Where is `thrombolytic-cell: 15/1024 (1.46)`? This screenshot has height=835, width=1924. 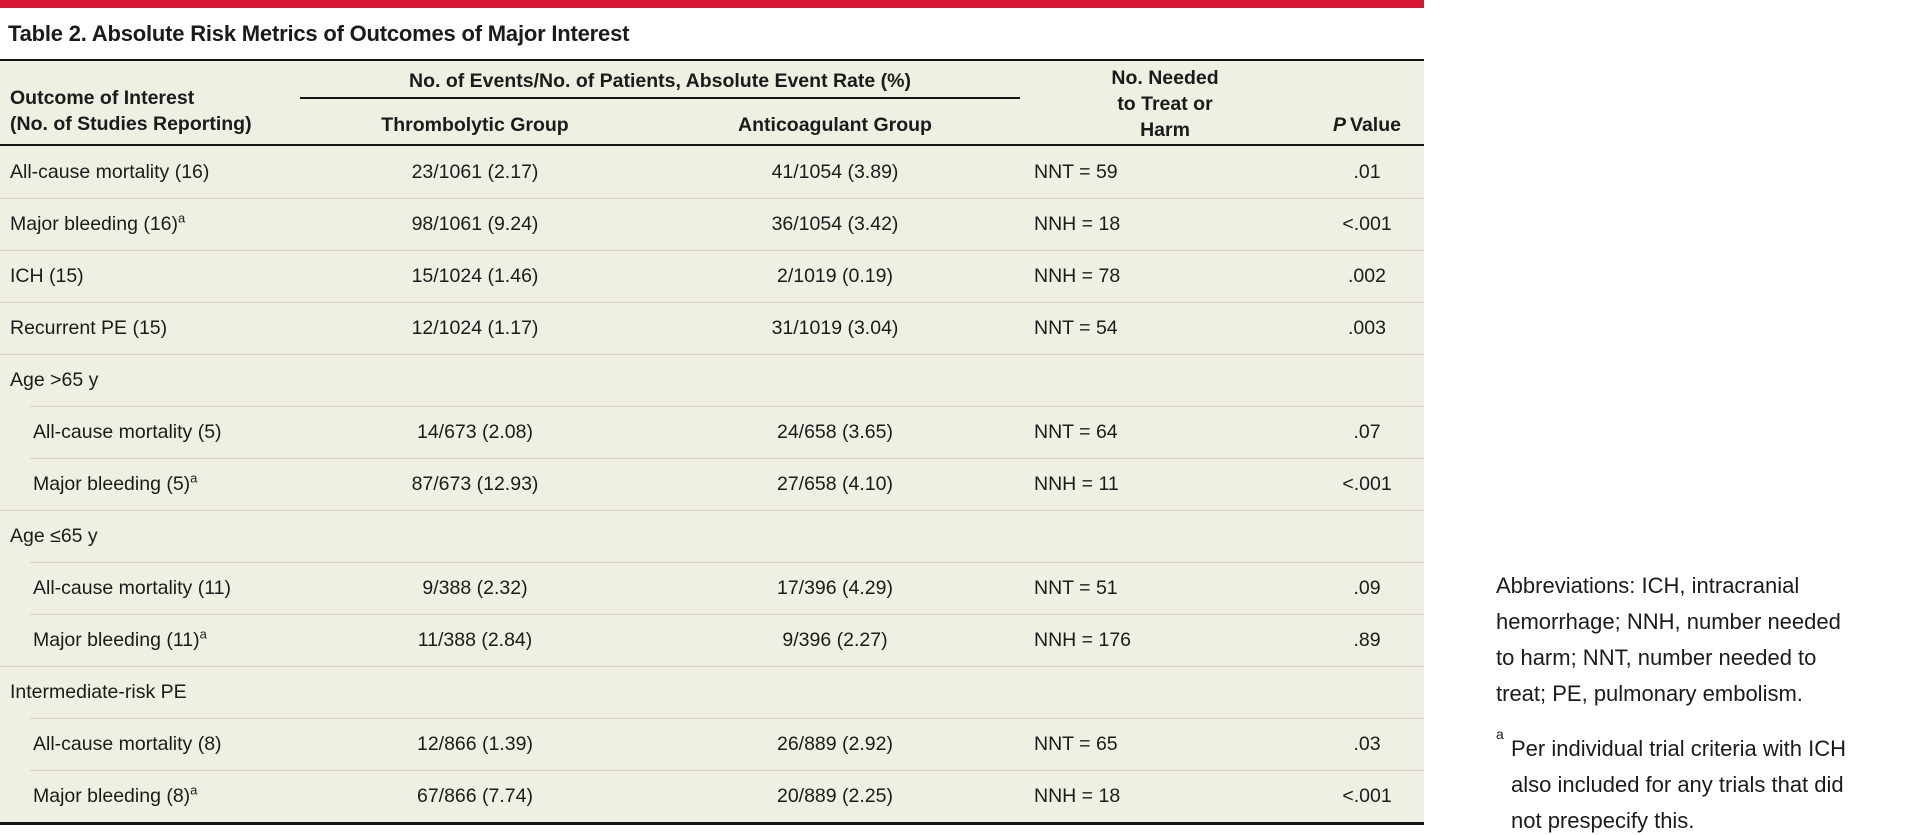 thrombolytic-cell: 15/1024 (1.46) is located at coordinates (475, 275).